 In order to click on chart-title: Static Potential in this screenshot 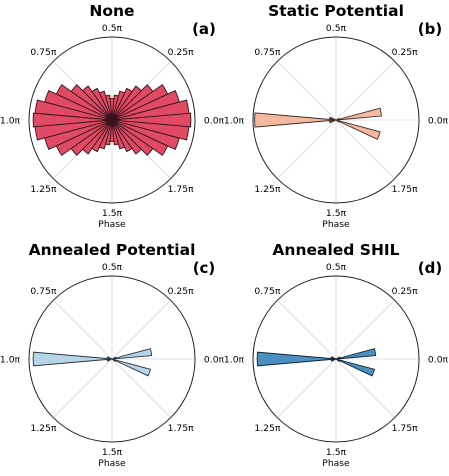, I will do `click(336, 11)`.